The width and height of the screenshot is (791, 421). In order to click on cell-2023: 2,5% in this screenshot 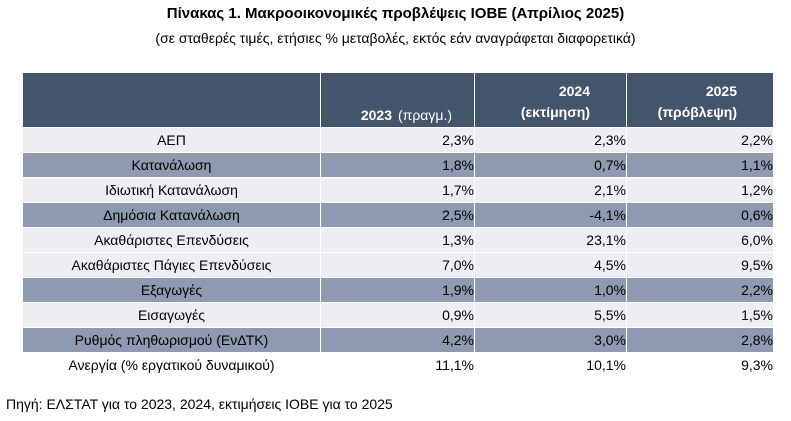, I will do `click(397, 215)`.